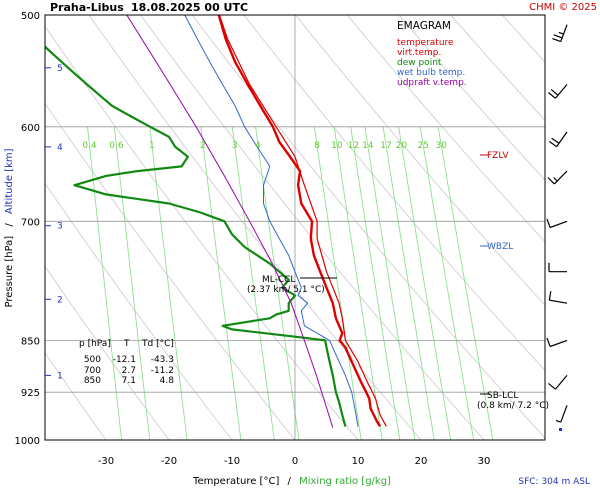 The width and height of the screenshot is (600, 500). I want to click on table-cell: 7.1, so click(129, 381).